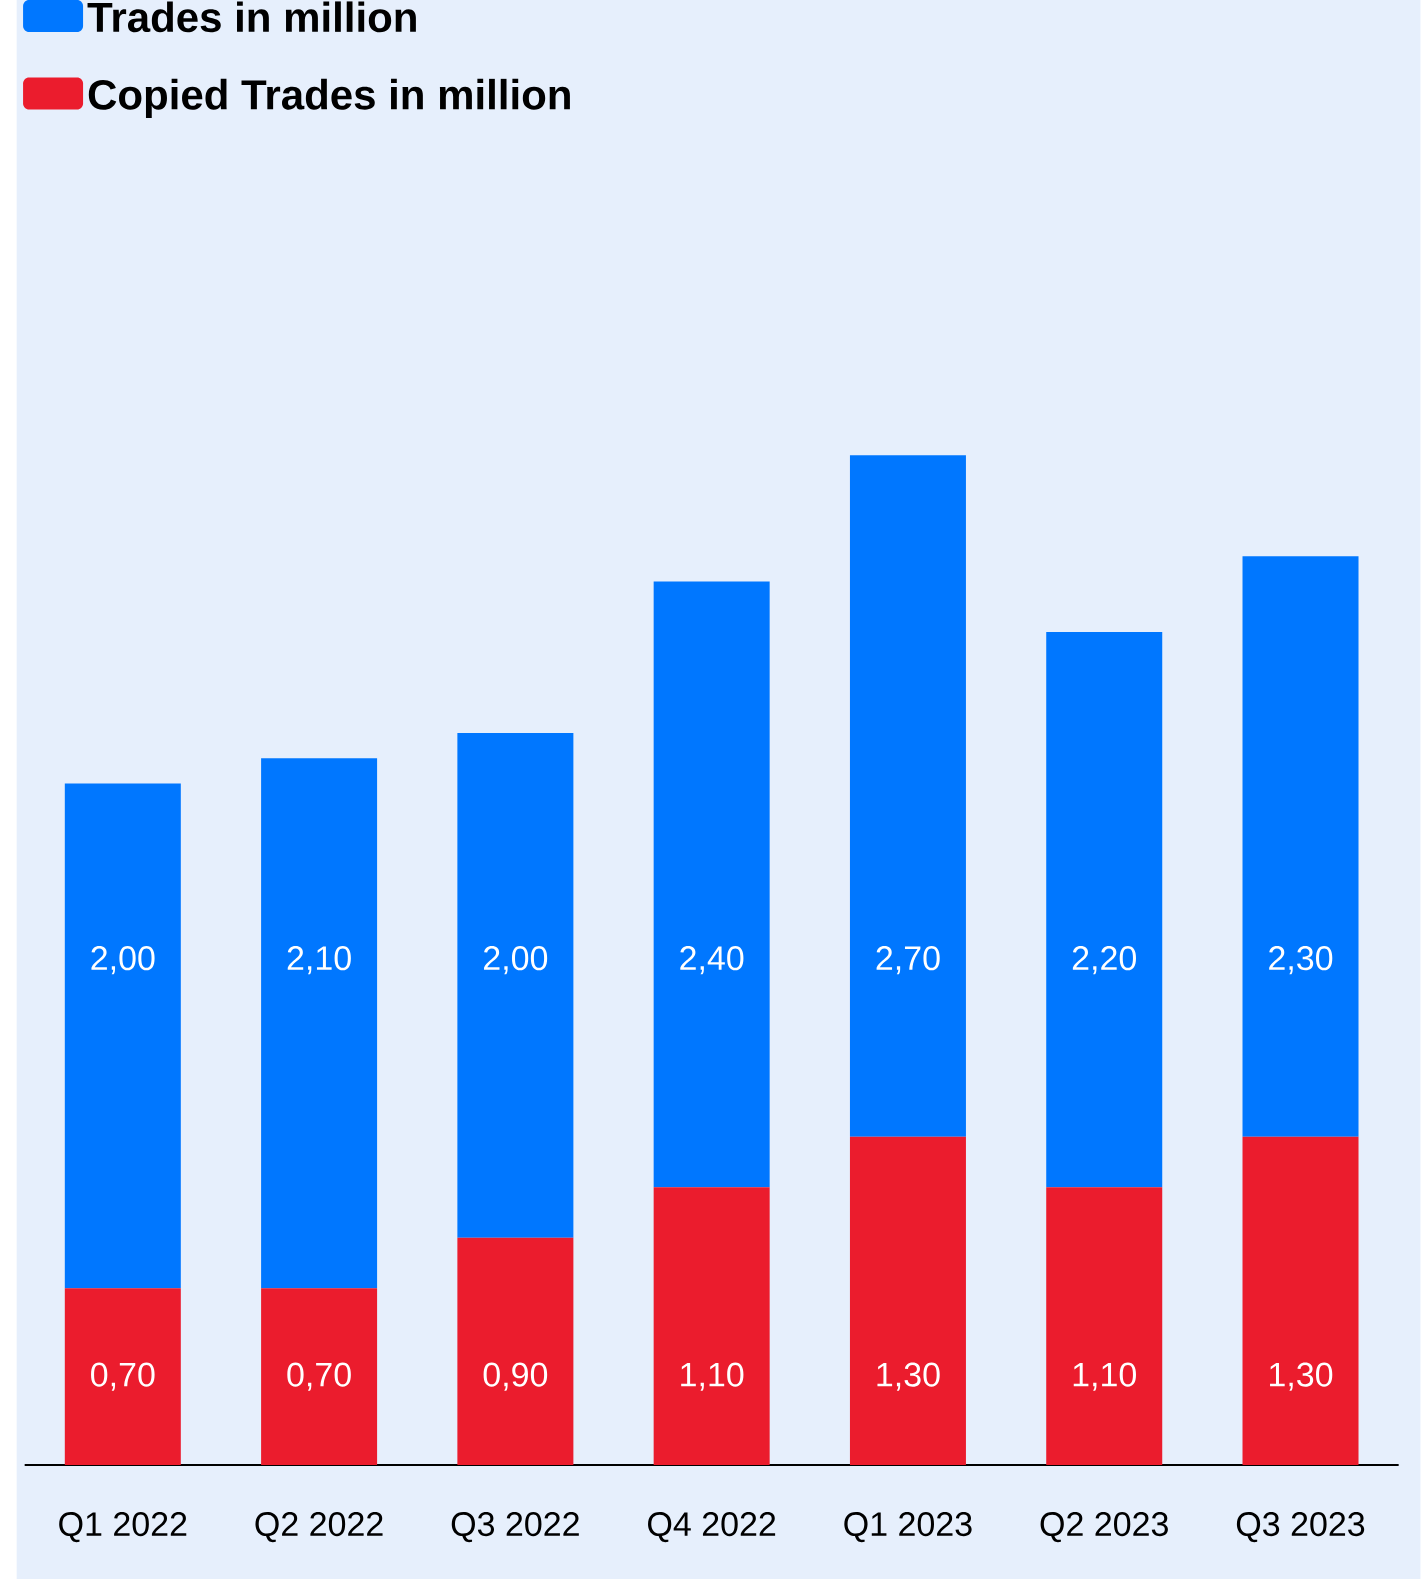 The width and height of the screenshot is (1421, 1579). Describe the element at coordinates (319, 1527) in the screenshot. I see `x-tick-label: Q2 2022` at that location.